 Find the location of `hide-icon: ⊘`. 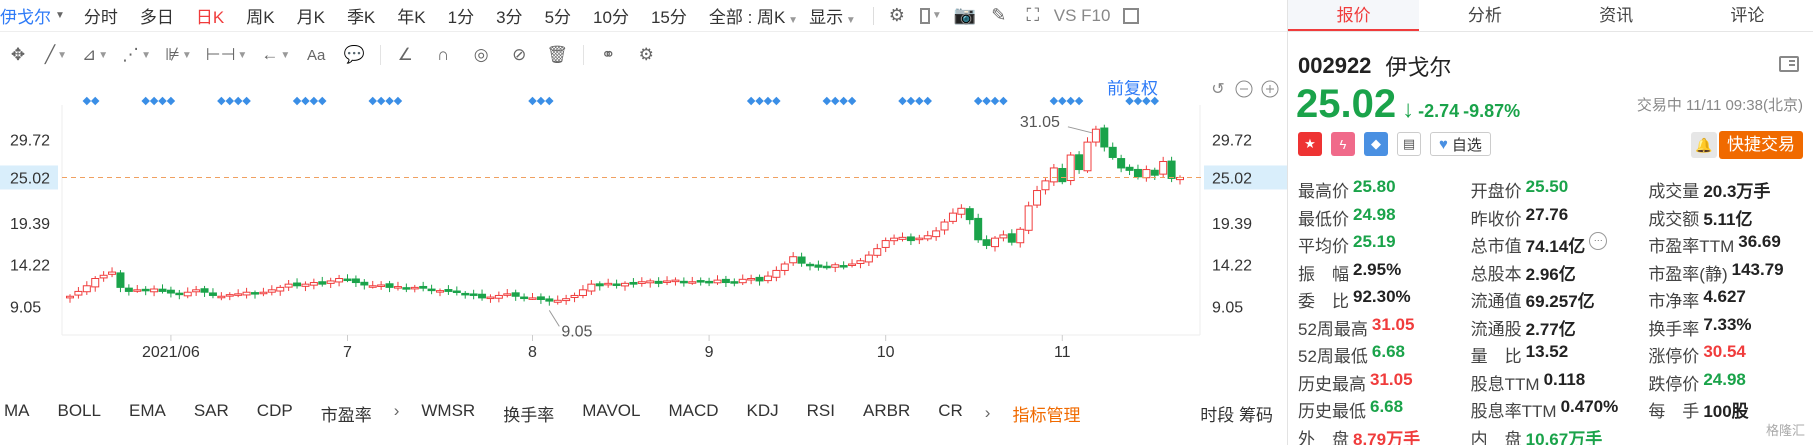

hide-icon: ⊘ is located at coordinates (519, 54).